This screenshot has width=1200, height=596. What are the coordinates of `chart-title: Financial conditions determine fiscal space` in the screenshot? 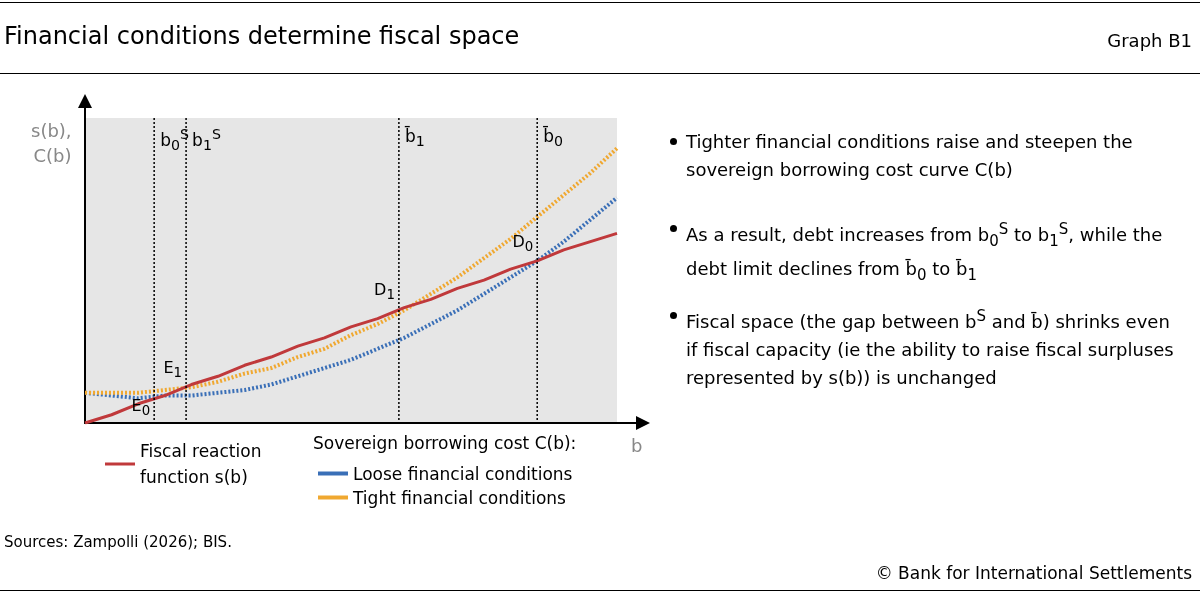 It's located at (262, 36).